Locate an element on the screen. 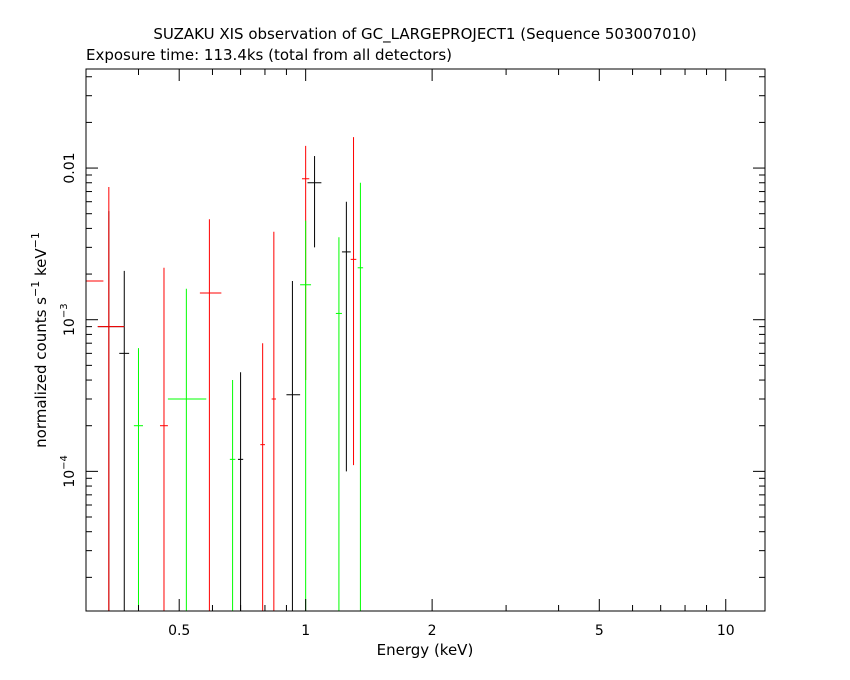 The width and height of the screenshot is (850, 680). x-tick-label: 2 is located at coordinates (432, 631).